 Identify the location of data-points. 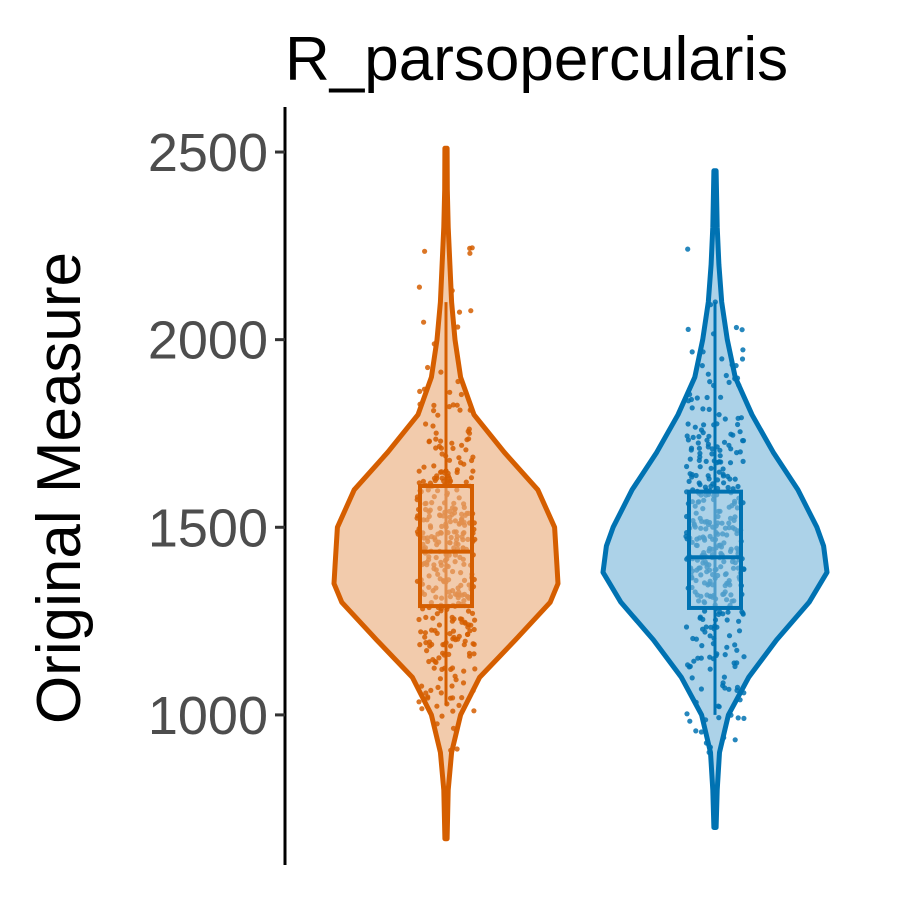
(715, 501).